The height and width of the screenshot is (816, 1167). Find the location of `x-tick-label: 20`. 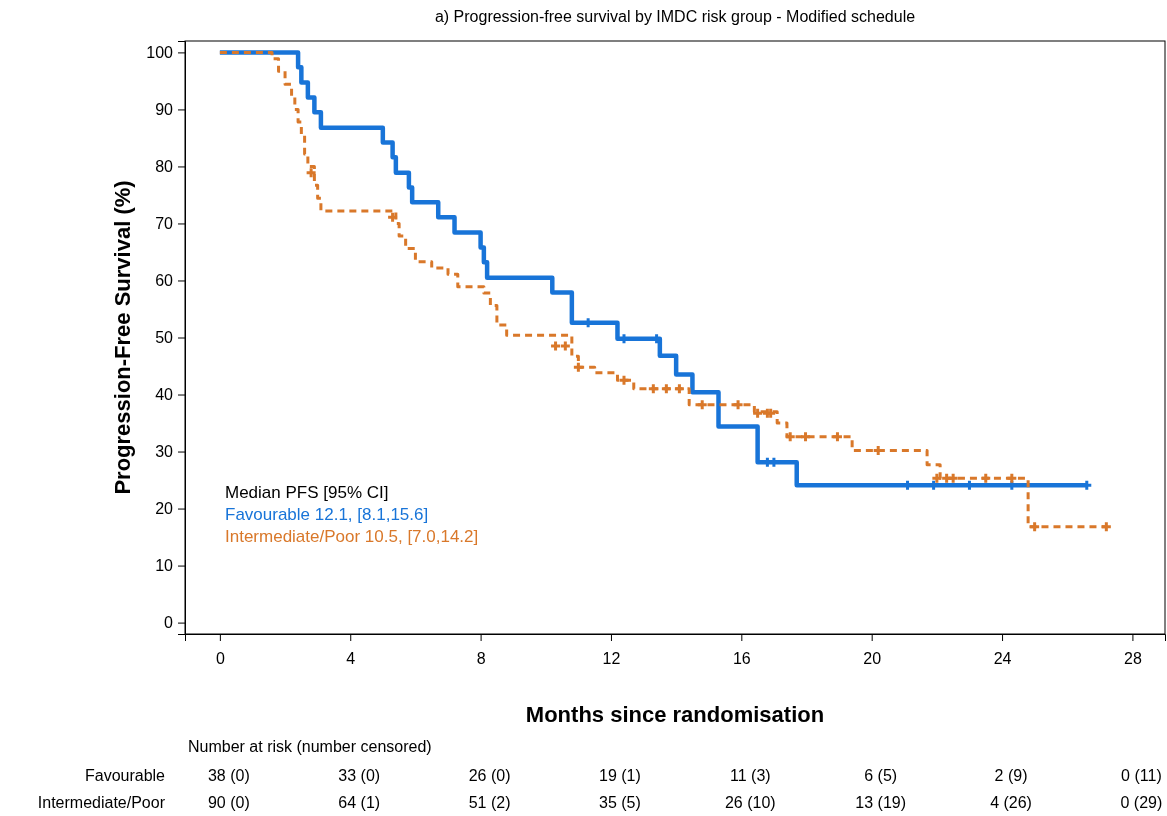

x-tick-label: 20 is located at coordinates (872, 659).